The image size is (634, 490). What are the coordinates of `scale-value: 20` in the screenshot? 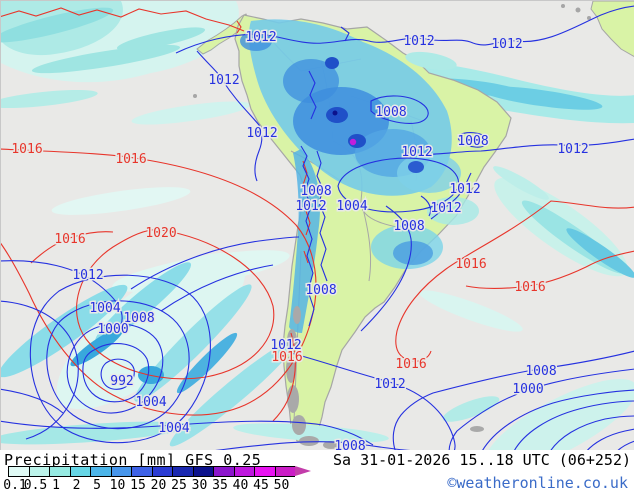 It's located at (158, 484).